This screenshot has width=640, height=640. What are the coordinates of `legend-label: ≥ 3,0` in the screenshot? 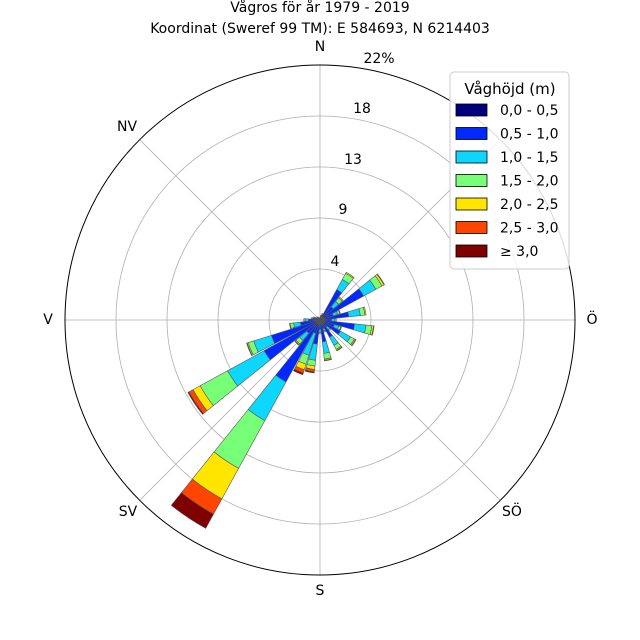 It's located at (519, 252).